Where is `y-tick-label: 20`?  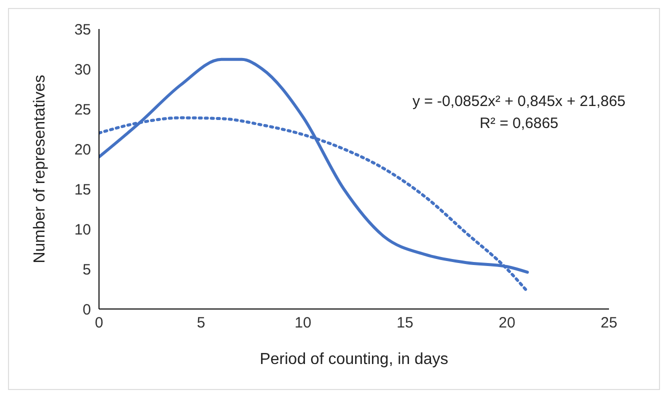 y-tick-label: 20 is located at coordinates (82, 149).